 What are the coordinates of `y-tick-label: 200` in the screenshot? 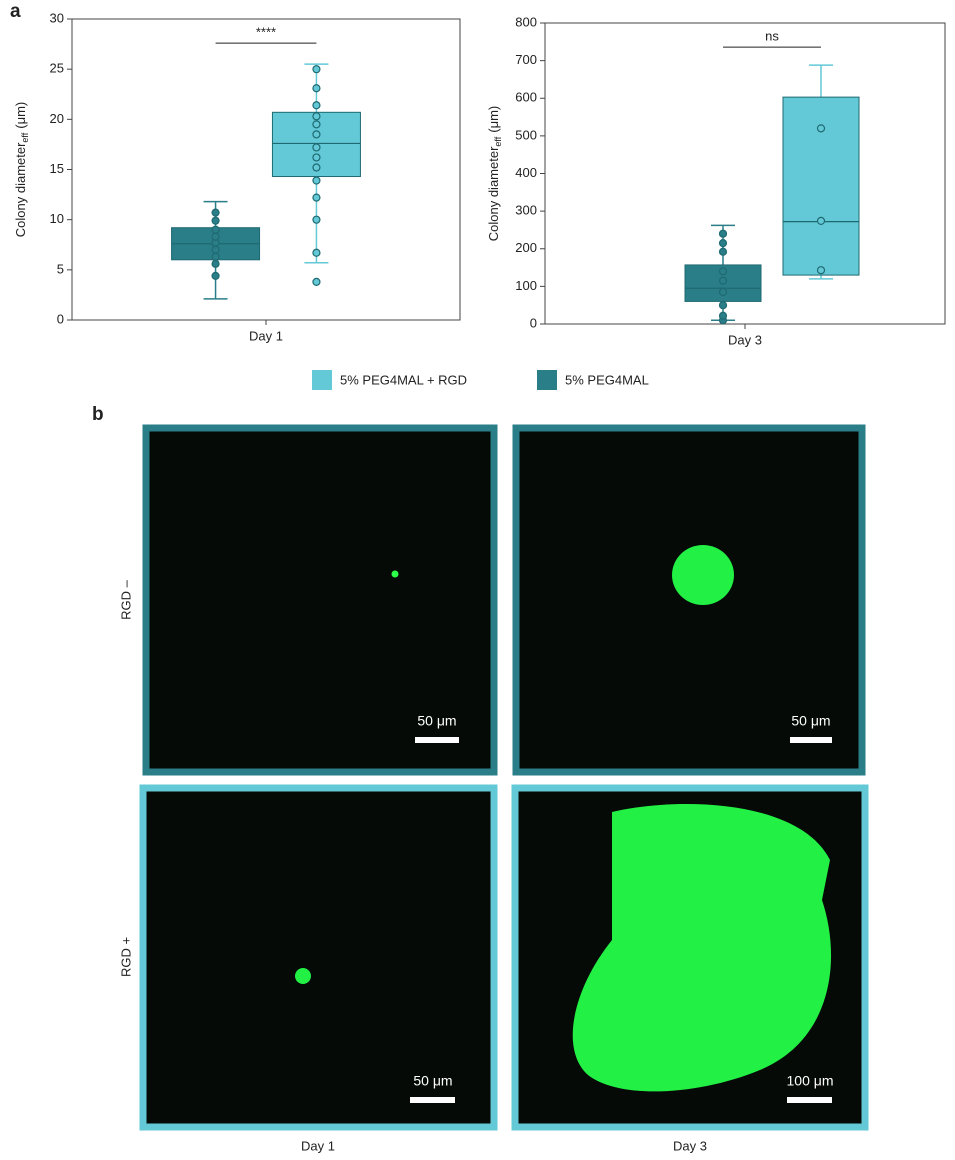 It's located at (526, 247).